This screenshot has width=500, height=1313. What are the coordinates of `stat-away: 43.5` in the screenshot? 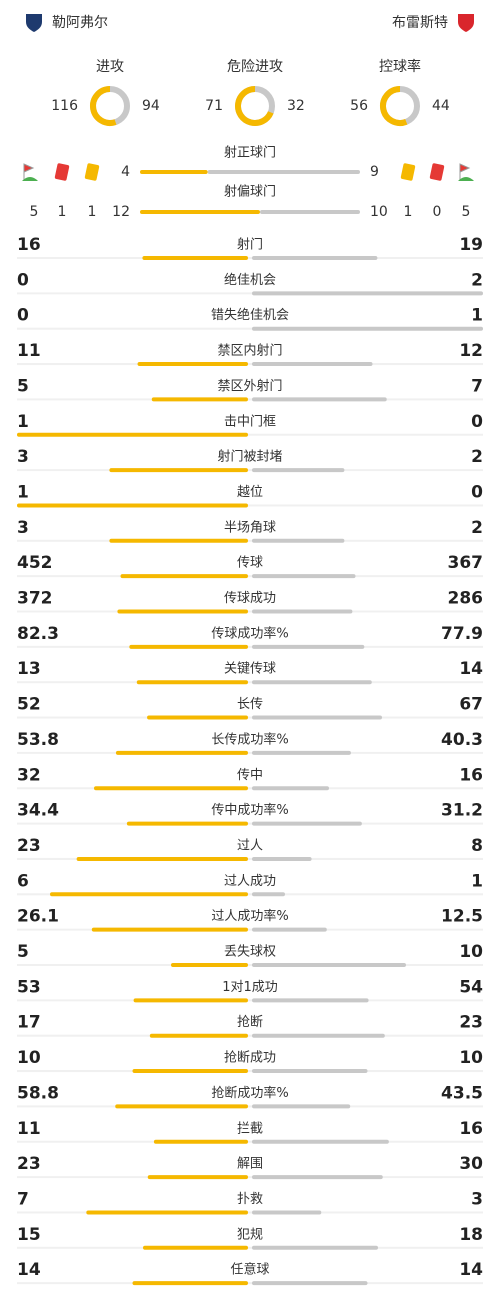 It's located at (462, 1093).